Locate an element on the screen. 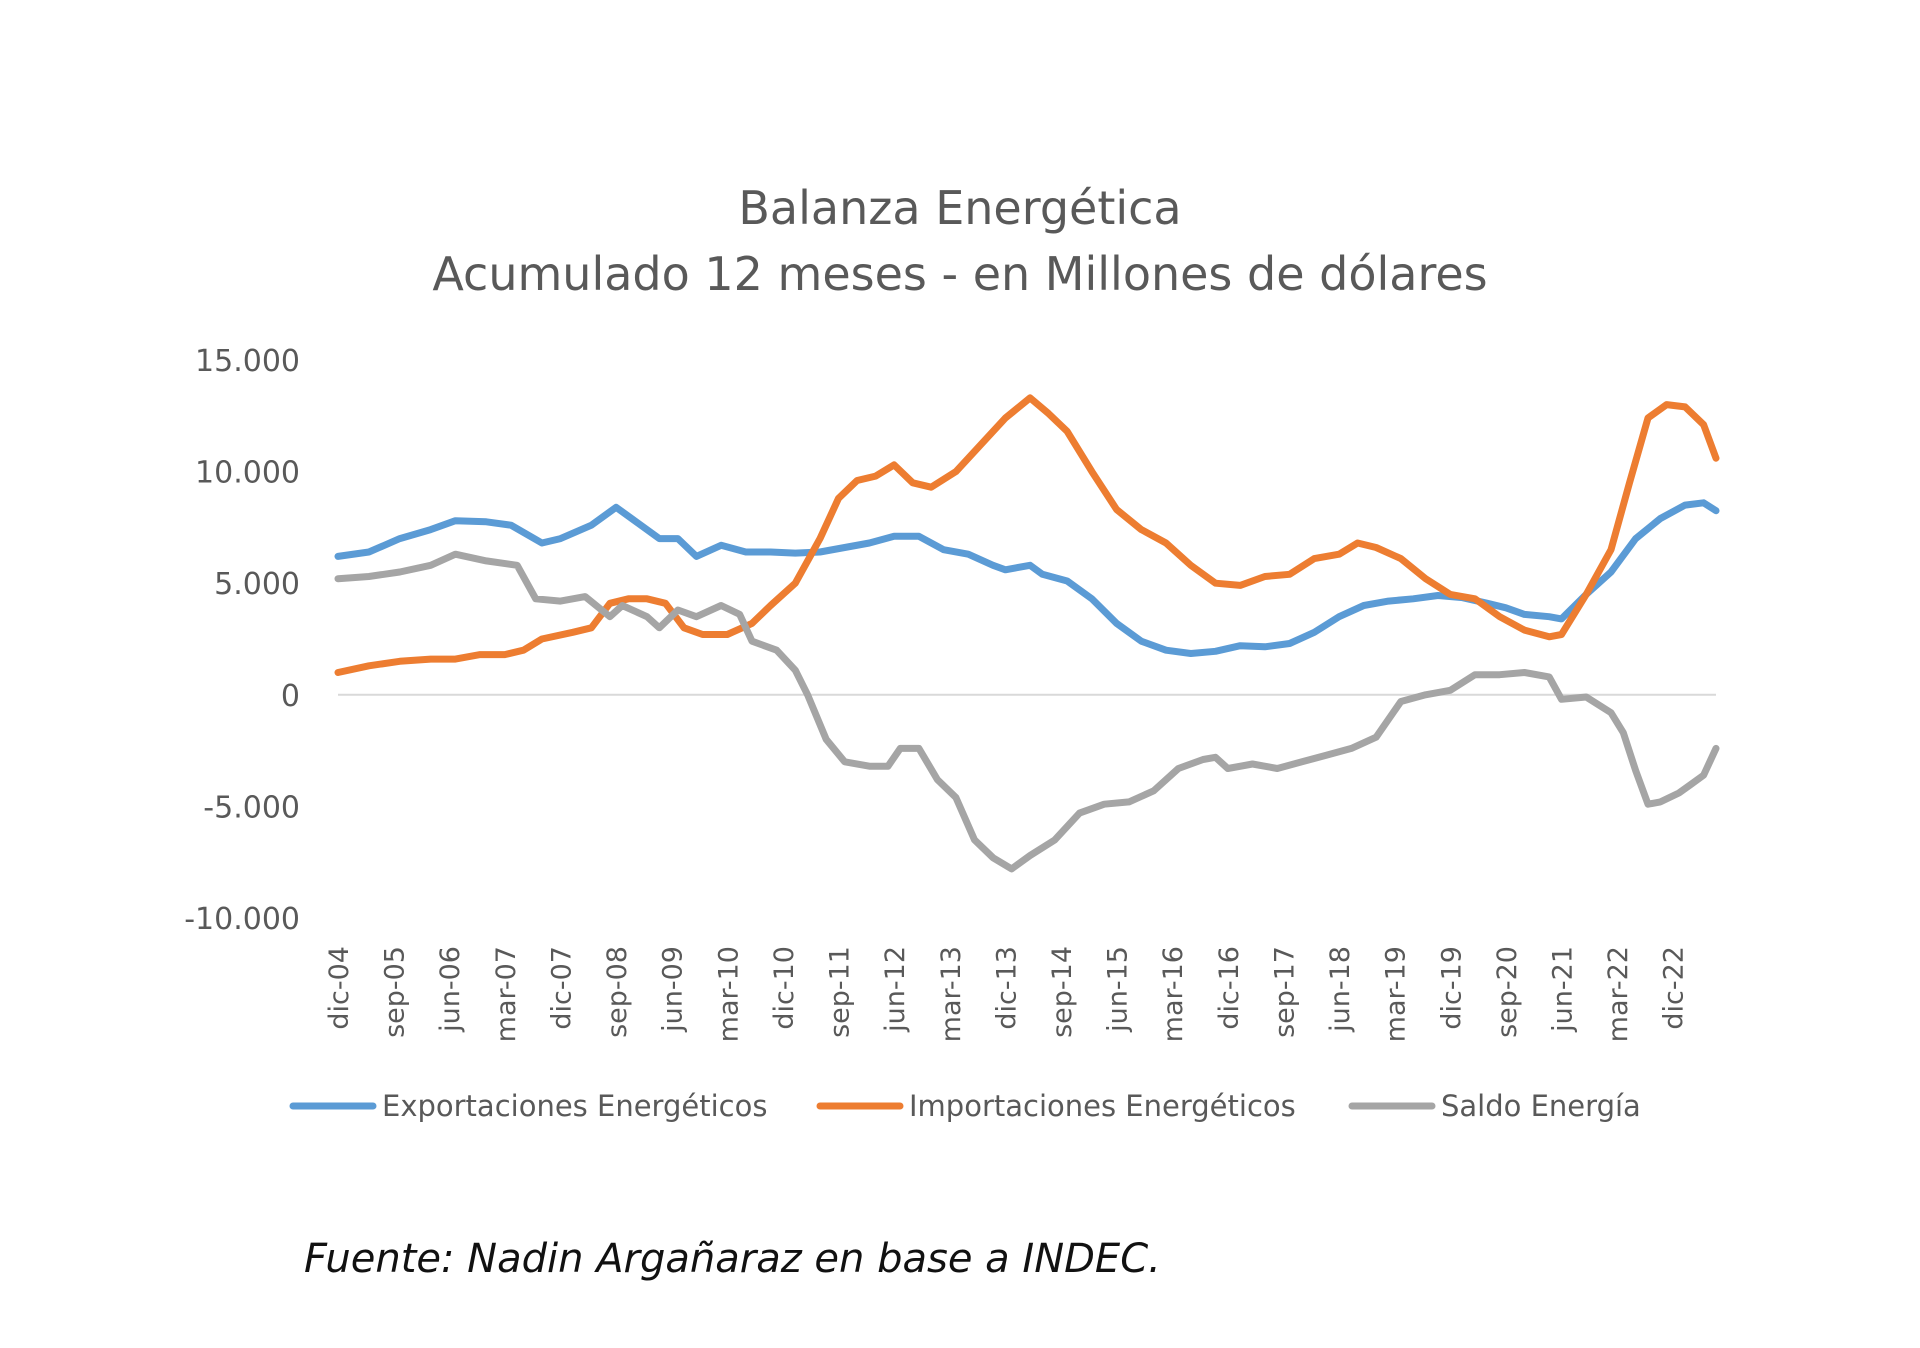  legend-label-exportaciones: Exportaciones Energéticos is located at coordinates (574, 1106).